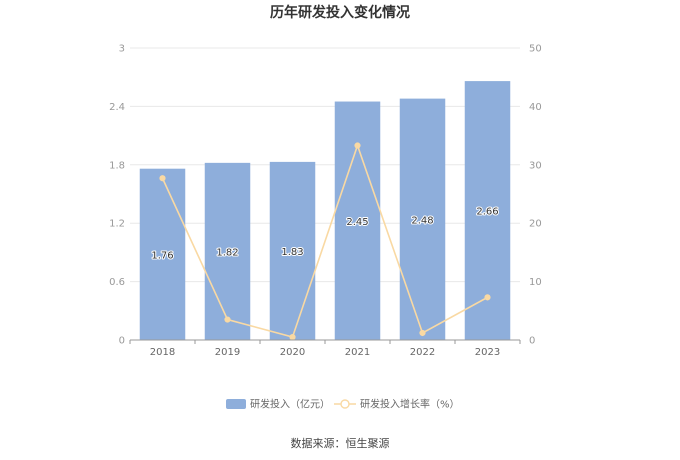 This screenshot has width=680, height=460. Describe the element at coordinates (487, 352) in the screenshot. I see `x-tick-label: 2023` at that location.